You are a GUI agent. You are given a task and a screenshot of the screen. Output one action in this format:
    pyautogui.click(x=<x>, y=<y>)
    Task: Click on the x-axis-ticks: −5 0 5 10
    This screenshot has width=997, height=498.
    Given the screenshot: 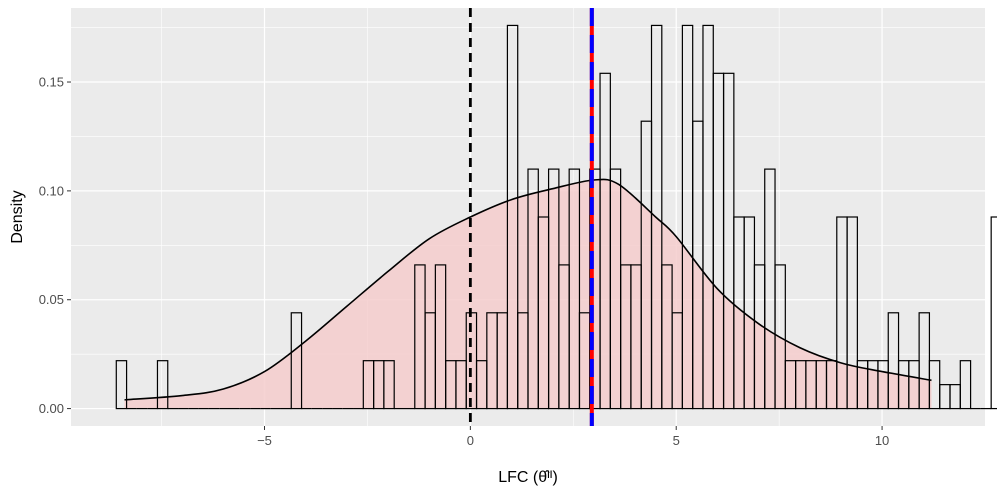 What is the action you would take?
    pyautogui.click(x=573, y=437)
    